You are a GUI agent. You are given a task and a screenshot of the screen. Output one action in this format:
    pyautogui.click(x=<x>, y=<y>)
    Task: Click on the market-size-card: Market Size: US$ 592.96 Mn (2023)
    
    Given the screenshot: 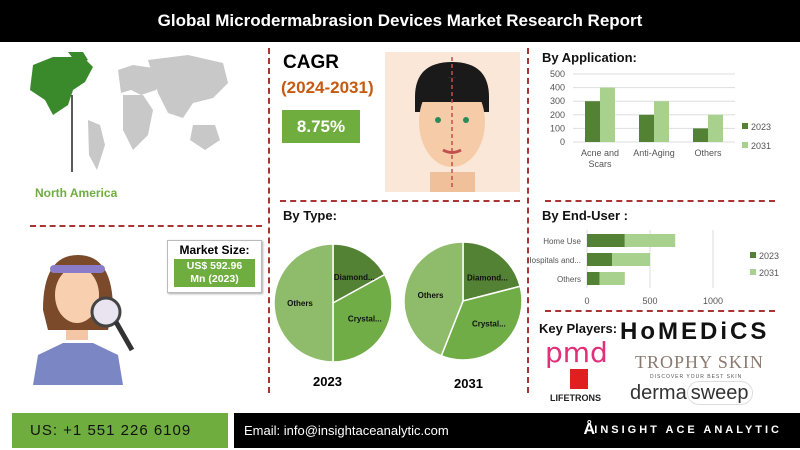 What is the action you would take?
    pyautogui.click(x=214, y=266)
    